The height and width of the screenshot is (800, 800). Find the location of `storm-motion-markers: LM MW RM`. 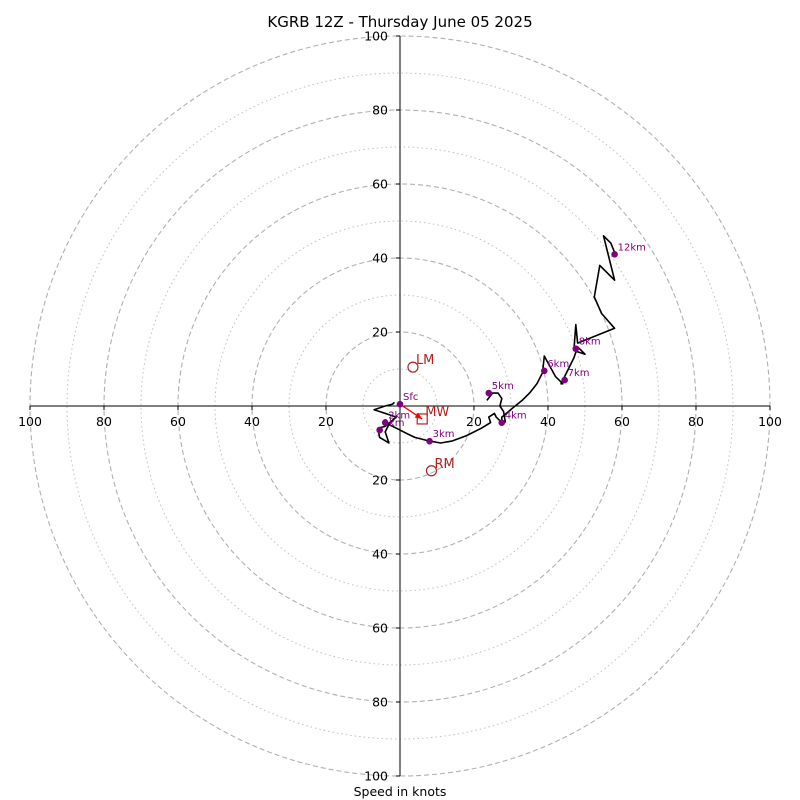

storm-motion-markers: LM MW RM is located at coordinates (431, 415).